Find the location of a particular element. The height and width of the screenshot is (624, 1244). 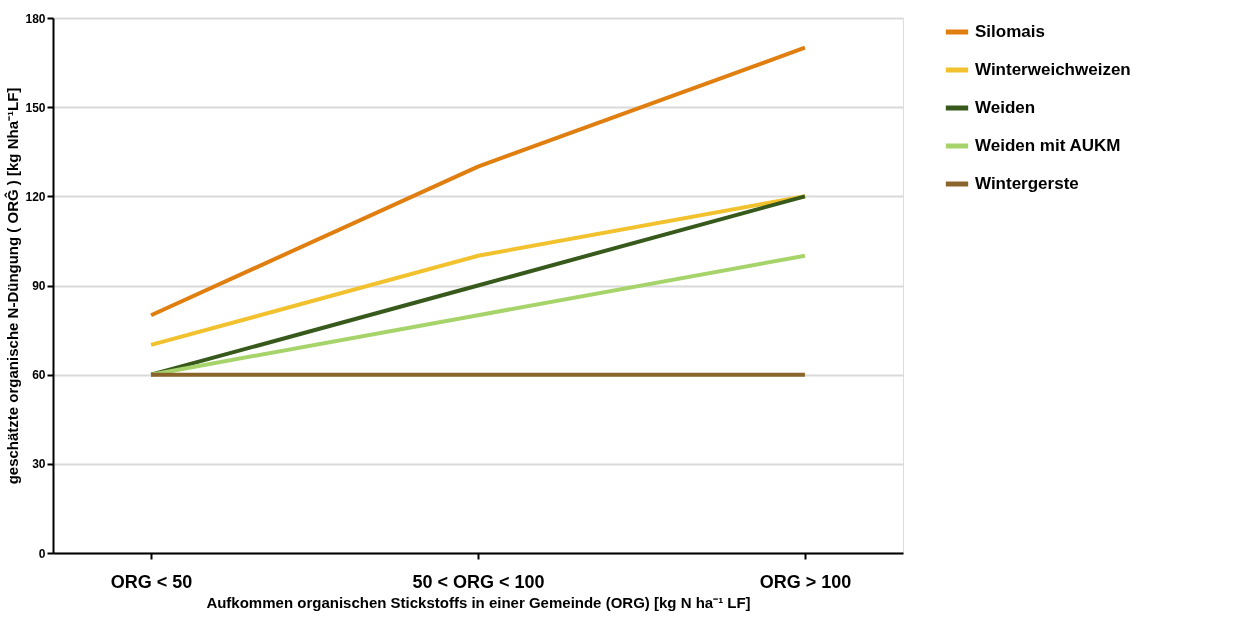

legend-label: Silomais is located at coordinates (1010, 31).